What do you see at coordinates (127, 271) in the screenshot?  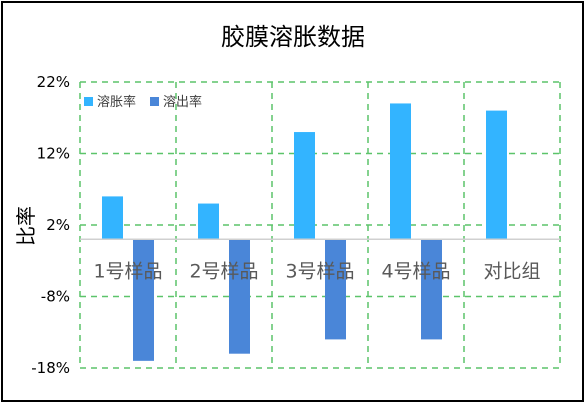 I see `x-category-label: 1号样品` at bounding box center [127, 271].